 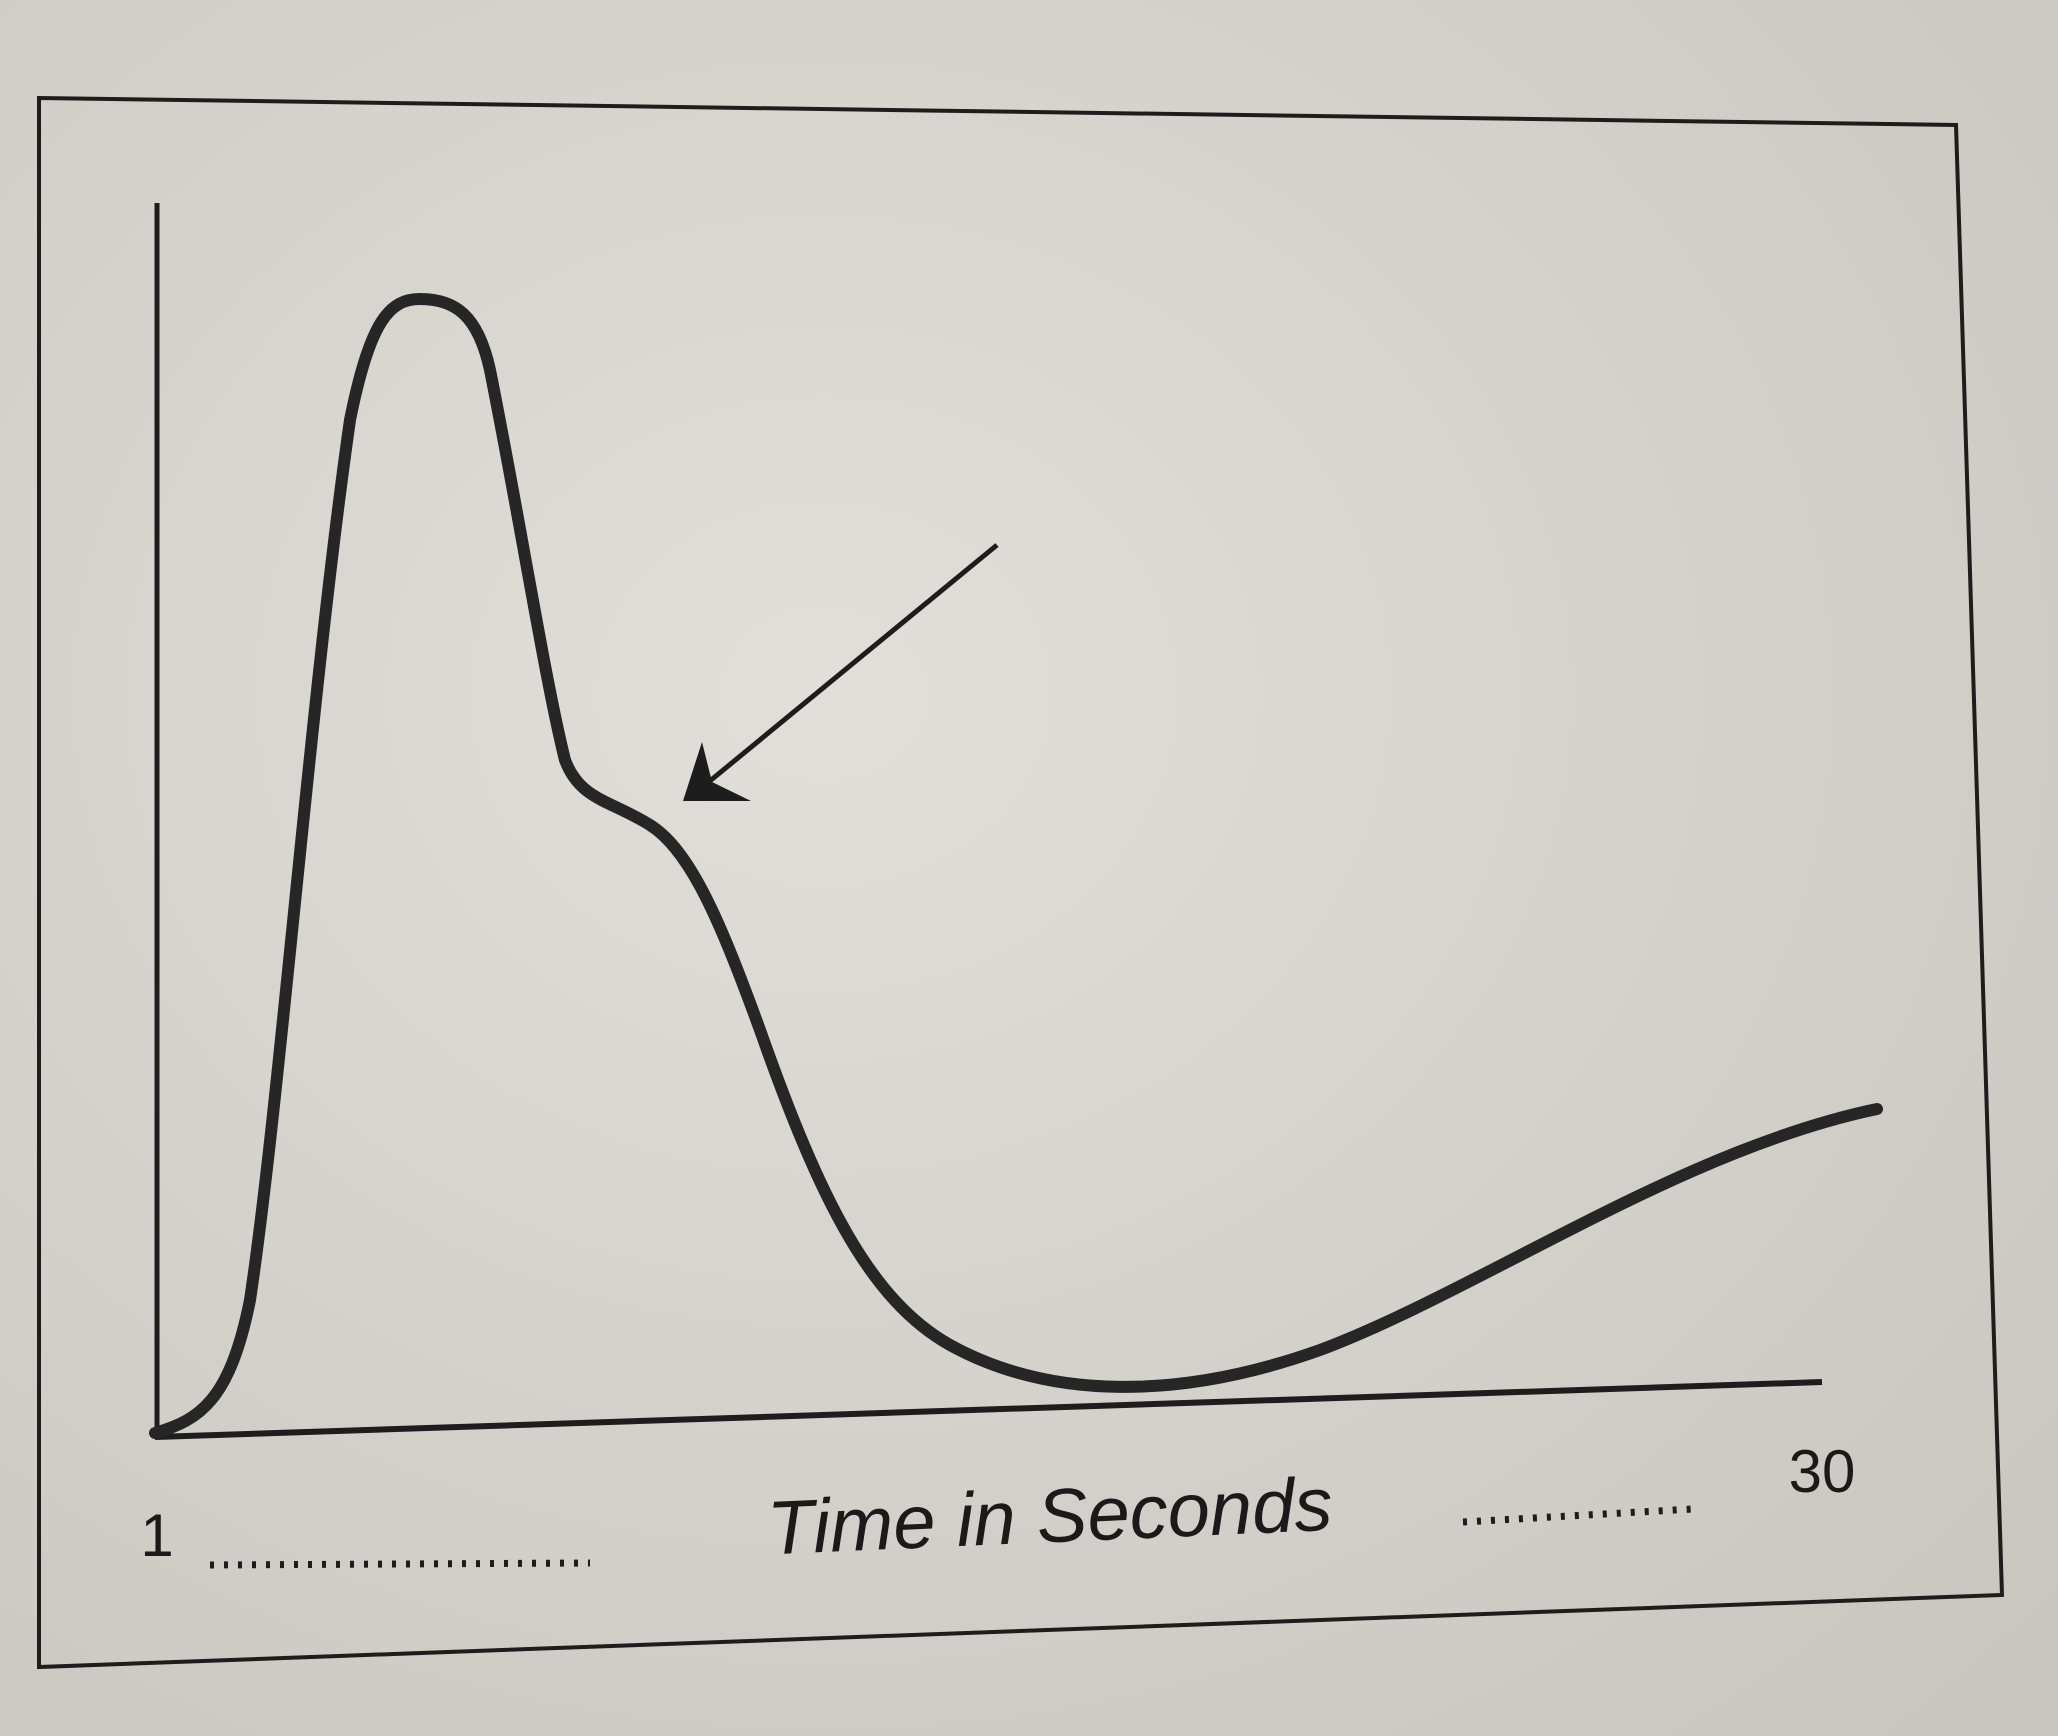 What do you see at coordinates (1822, 1471) in the screenshot?
I see `x-tick-label: 30` at bounding box center [1822, 1471].